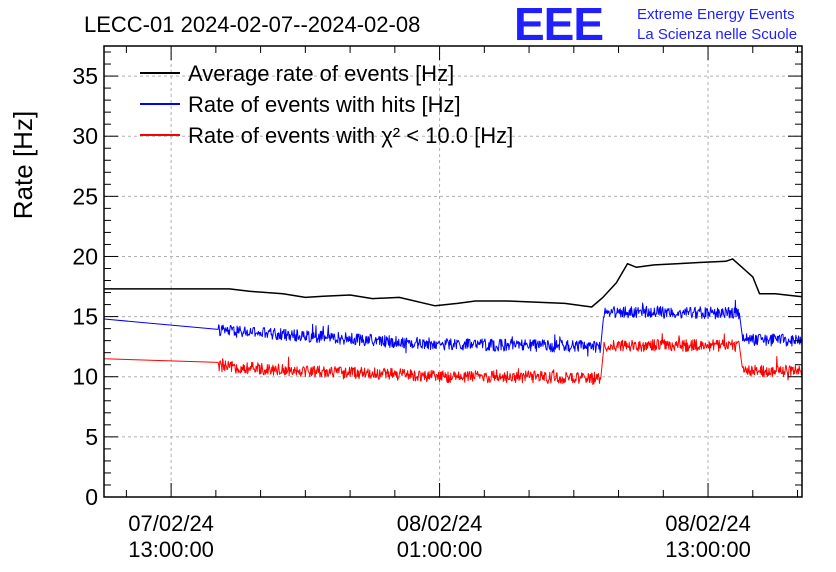  What do you see at coordinates (85, 256) in the screenshot?
I see `y-tick-label: 20` at bounding box center [85, 256].